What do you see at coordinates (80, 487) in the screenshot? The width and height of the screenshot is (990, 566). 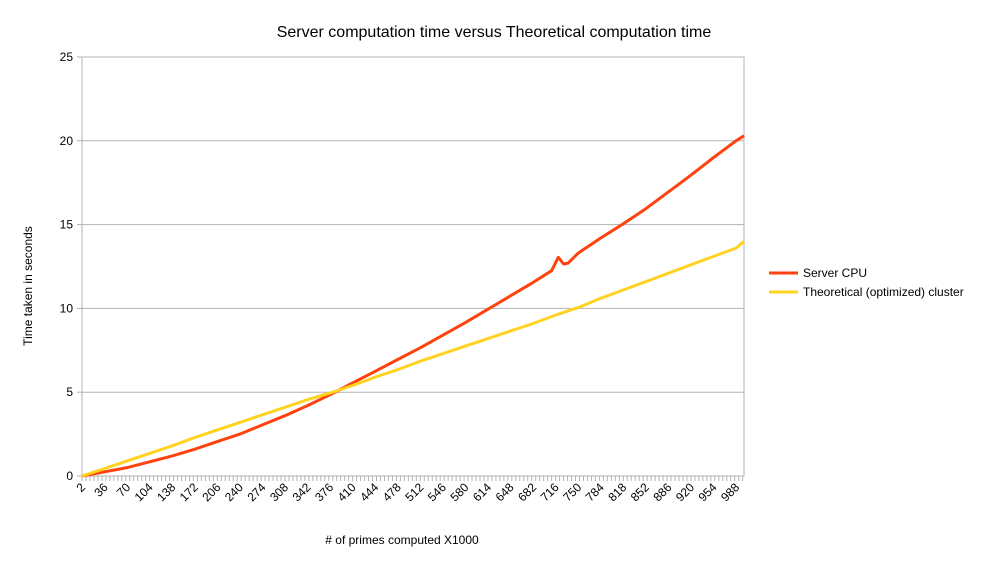 I see `x-tick-label: 2` at bounding box center [80, 487].